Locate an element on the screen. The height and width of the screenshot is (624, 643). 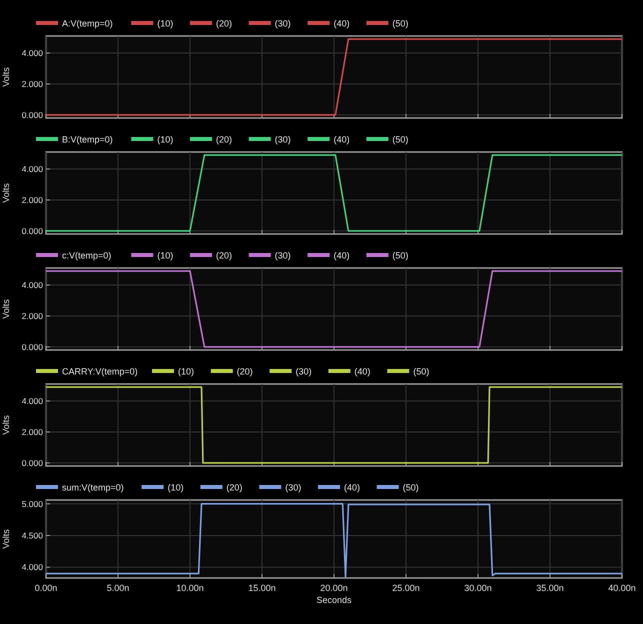
legend-label: sum:V(temp=0) is located at coordinates (93, 487).